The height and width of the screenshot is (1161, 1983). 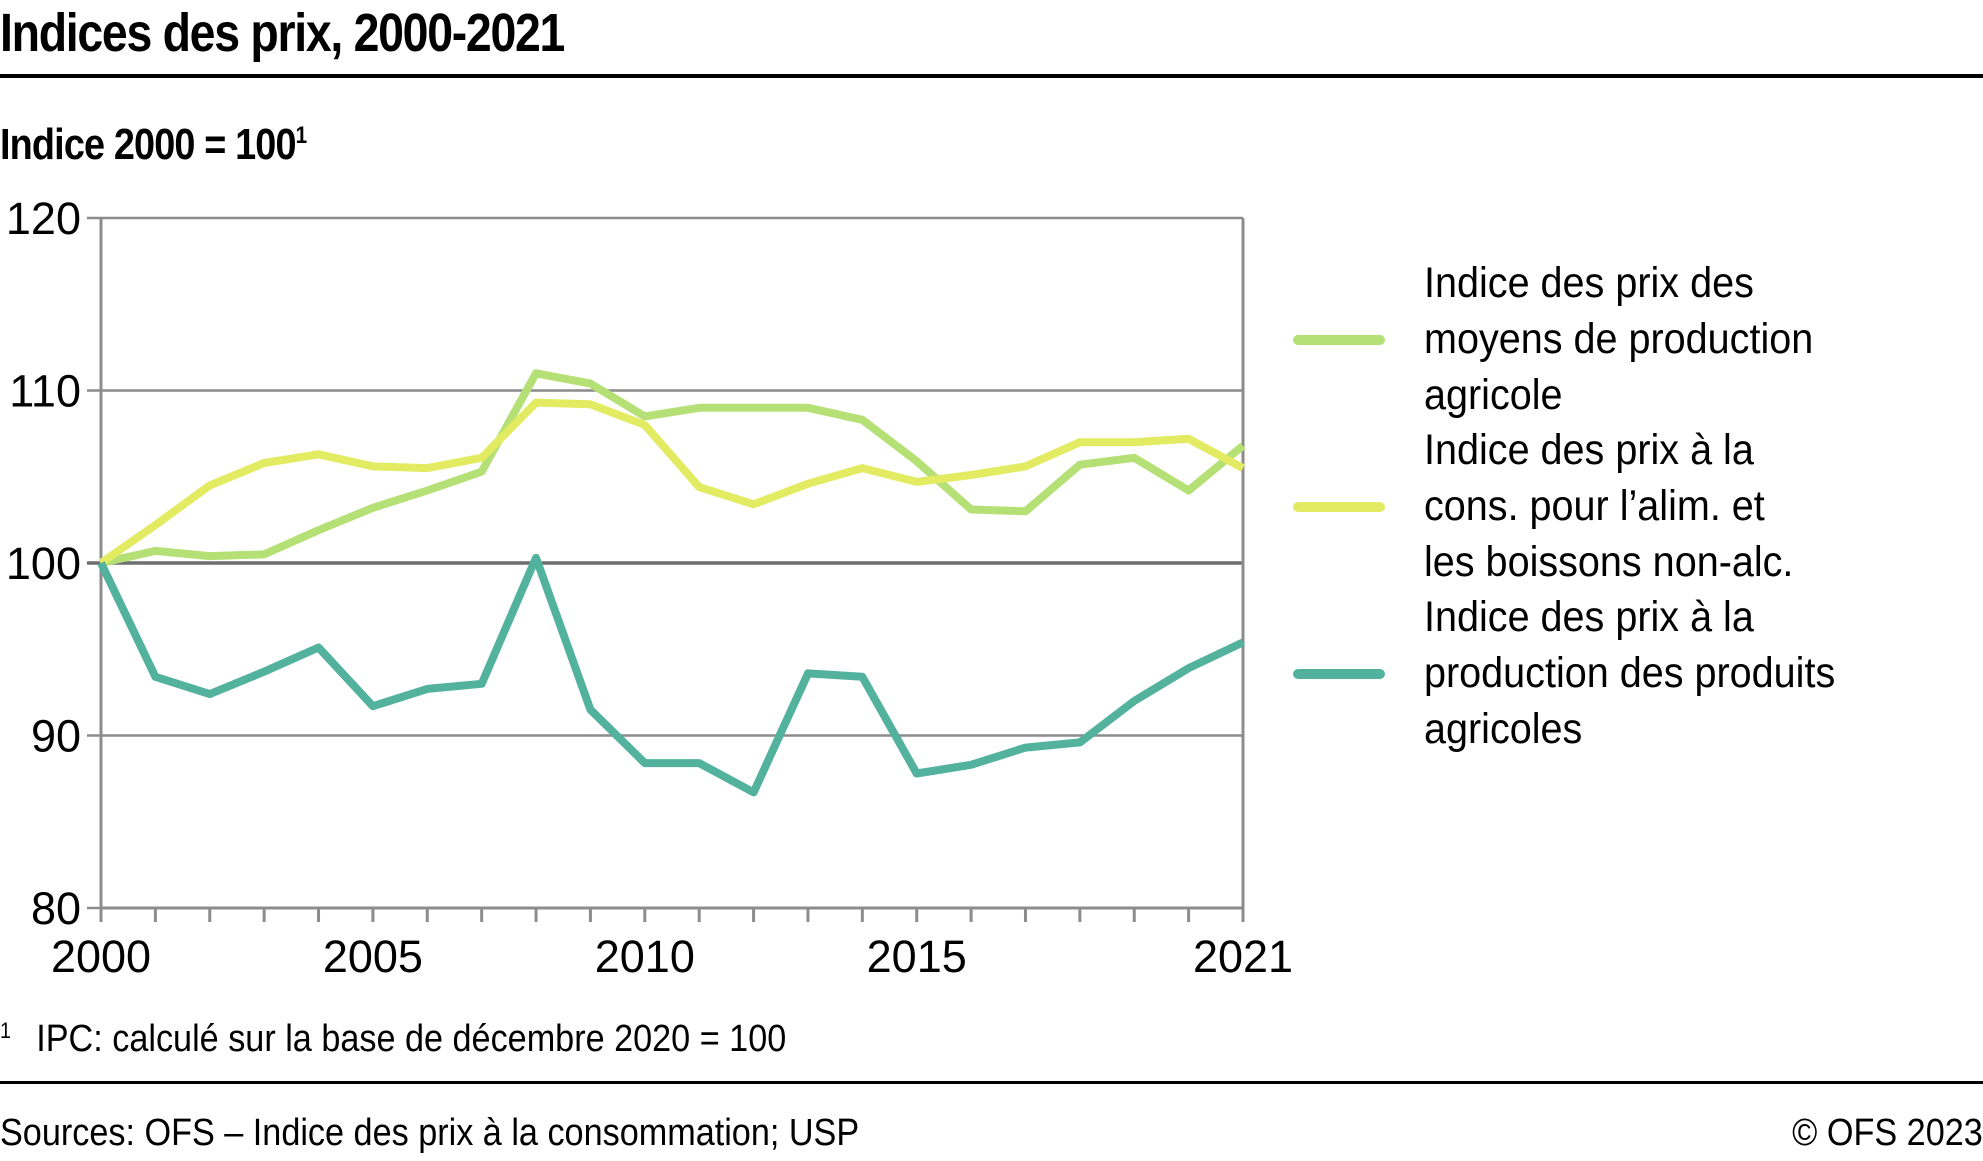 I want to click on legend-label-line: agricole, so click(x=1493, y=395).